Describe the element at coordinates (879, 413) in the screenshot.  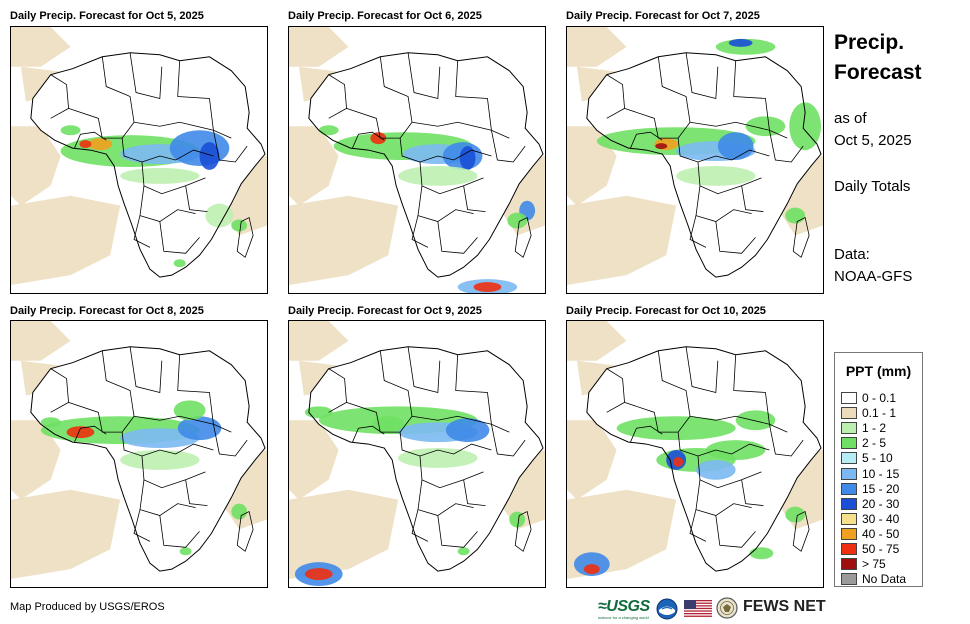
I see `legend-label: 0.1 - 1` at that location.